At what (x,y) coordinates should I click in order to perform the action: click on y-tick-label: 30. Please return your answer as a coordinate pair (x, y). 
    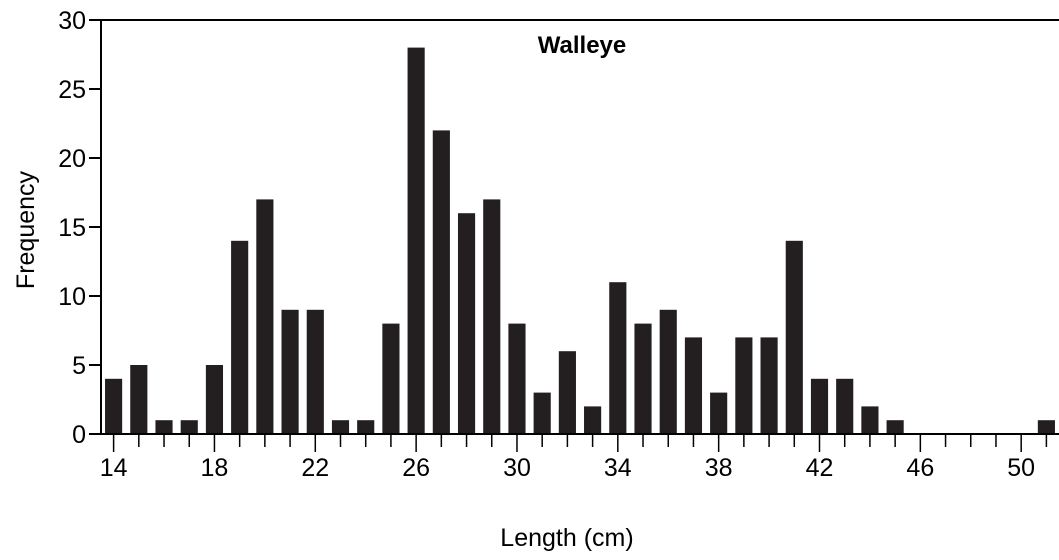
    Looking at the image, I should click on (72, 21).